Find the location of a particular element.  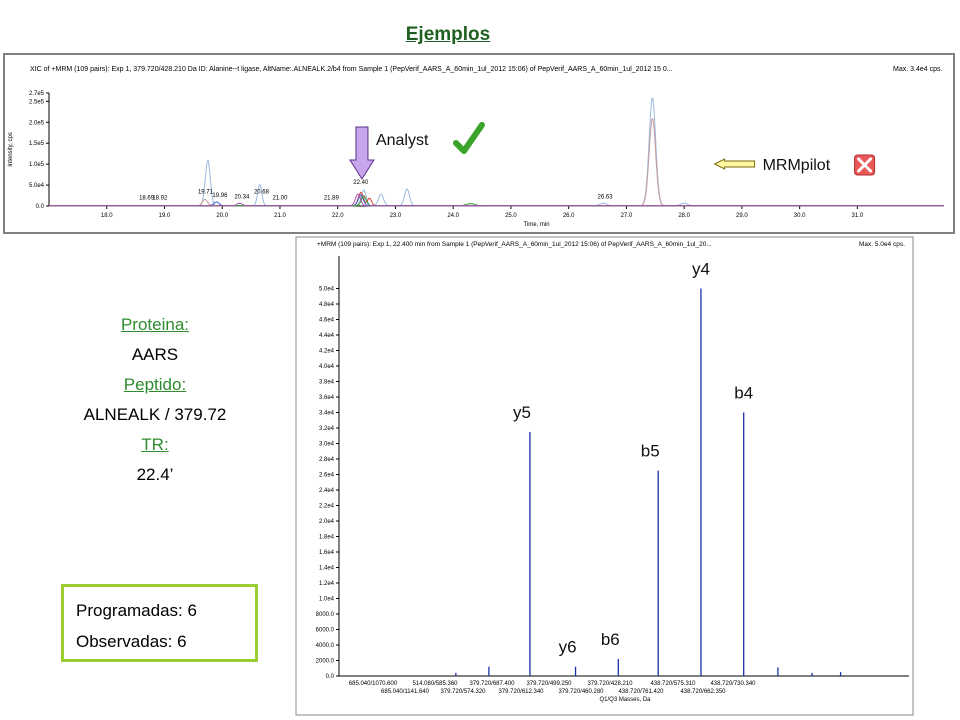

spectrum-y-tick-label: 6000.0 is located at coordinates (325, 631).